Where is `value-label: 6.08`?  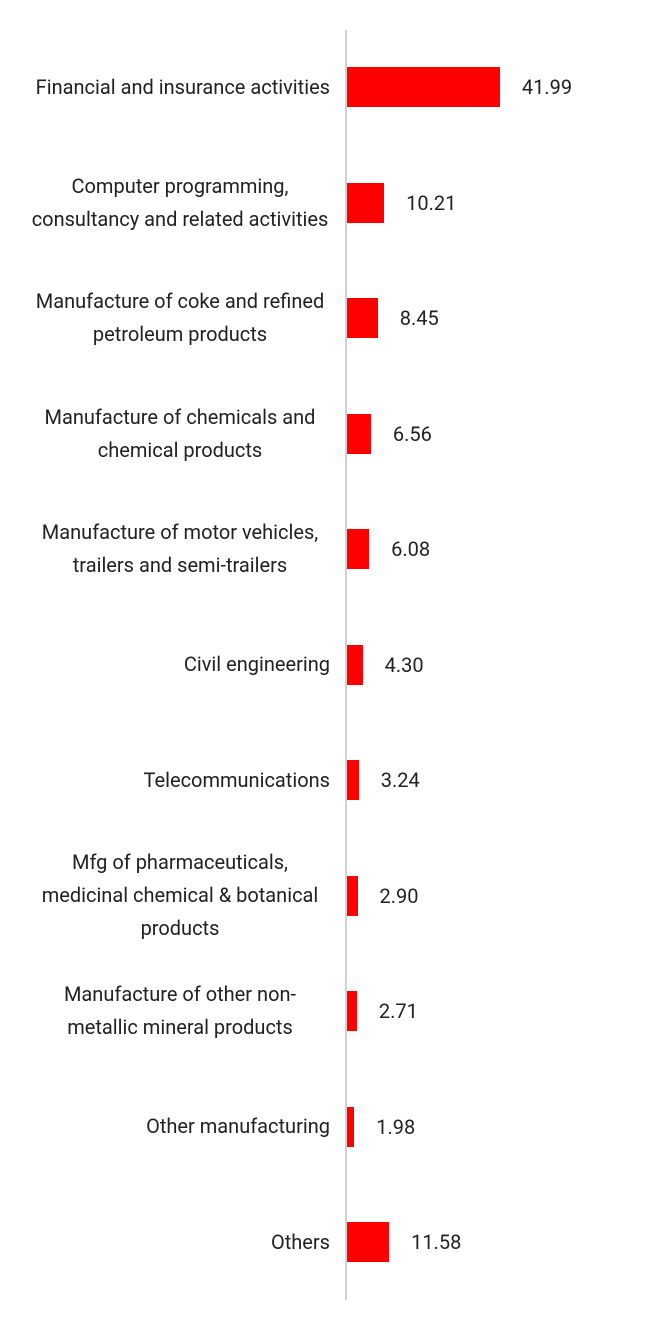
value-label: 6.08 is located at coordinates (411, 549).